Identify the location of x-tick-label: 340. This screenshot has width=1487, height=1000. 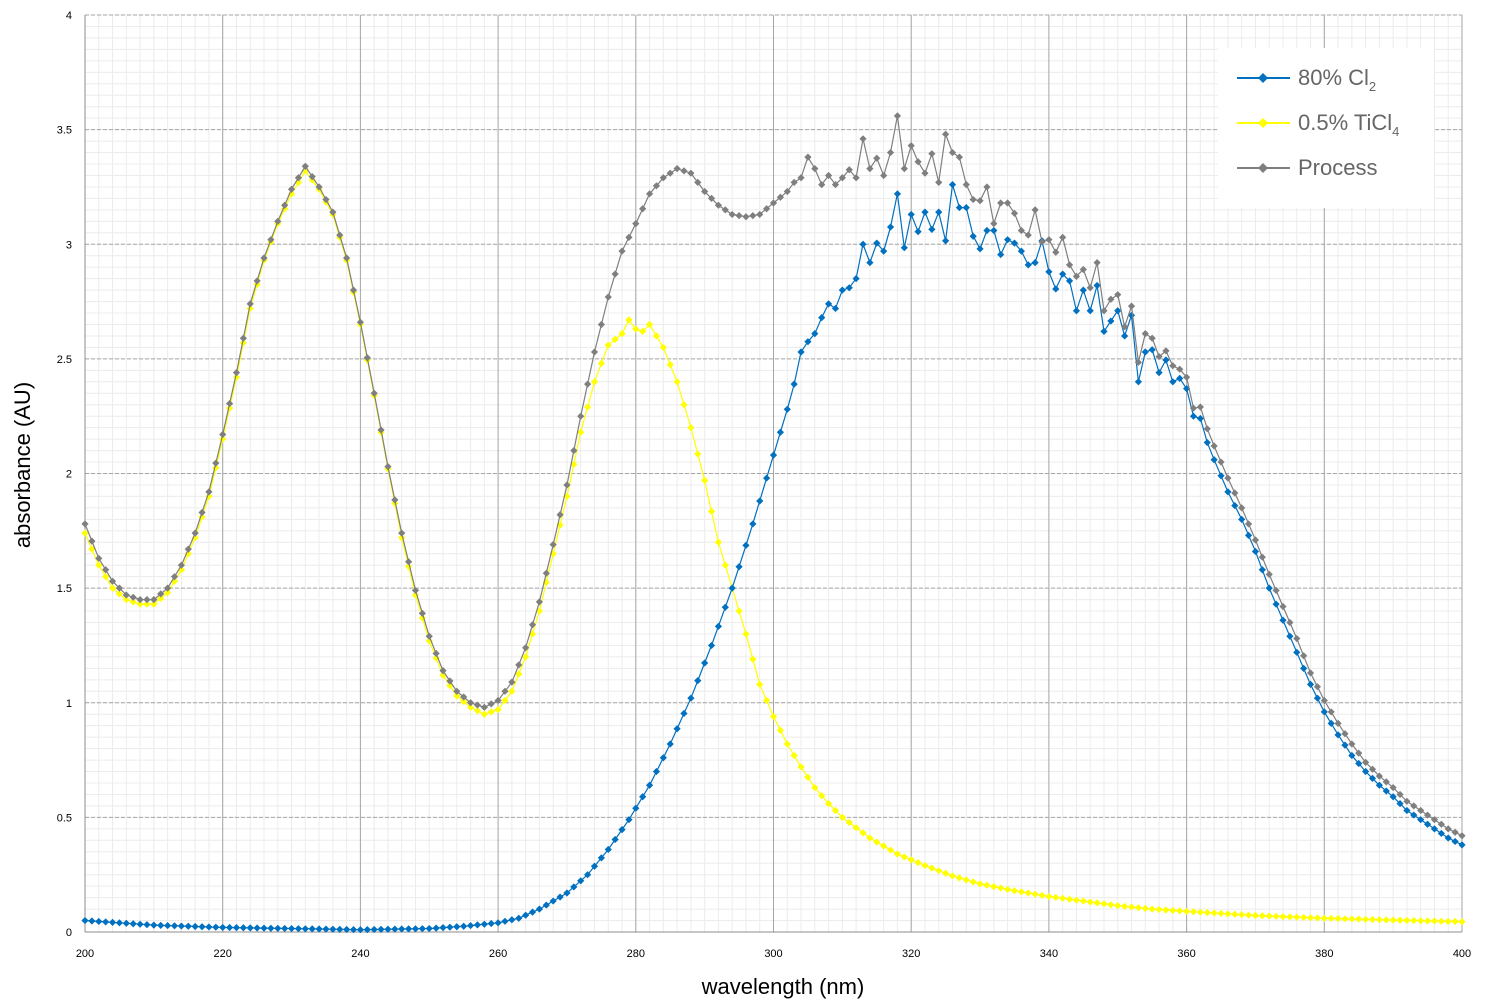
(1049, 954).